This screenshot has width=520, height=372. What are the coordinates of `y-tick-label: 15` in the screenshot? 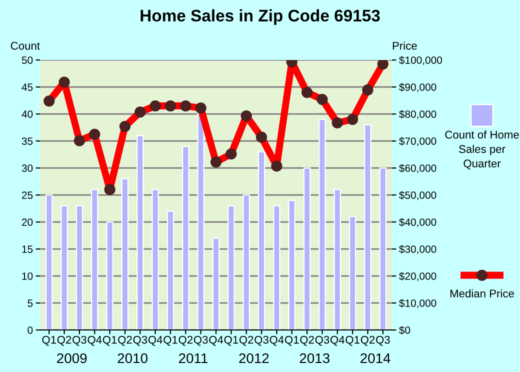 It's located at (27, 249).